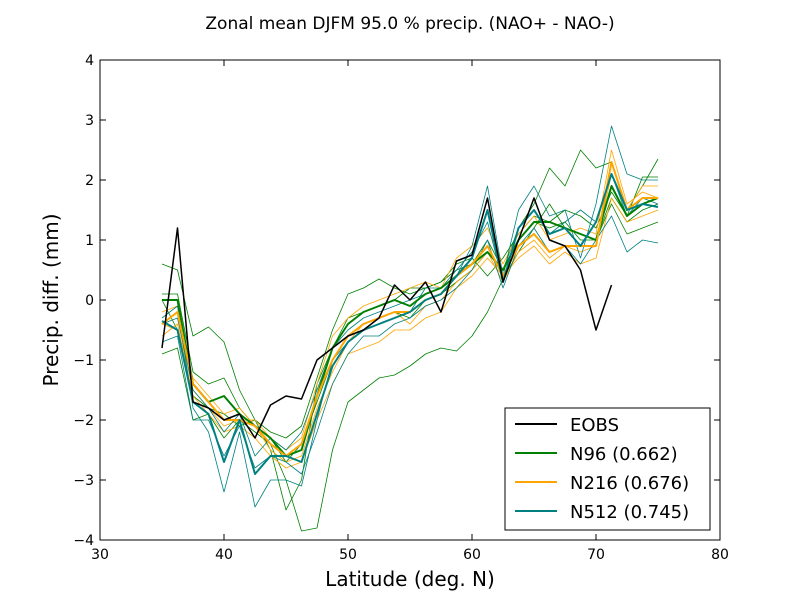  Describe the element at coordinates (89, 181) in the screenshot. I see `y-tick-label: 2` at that location.